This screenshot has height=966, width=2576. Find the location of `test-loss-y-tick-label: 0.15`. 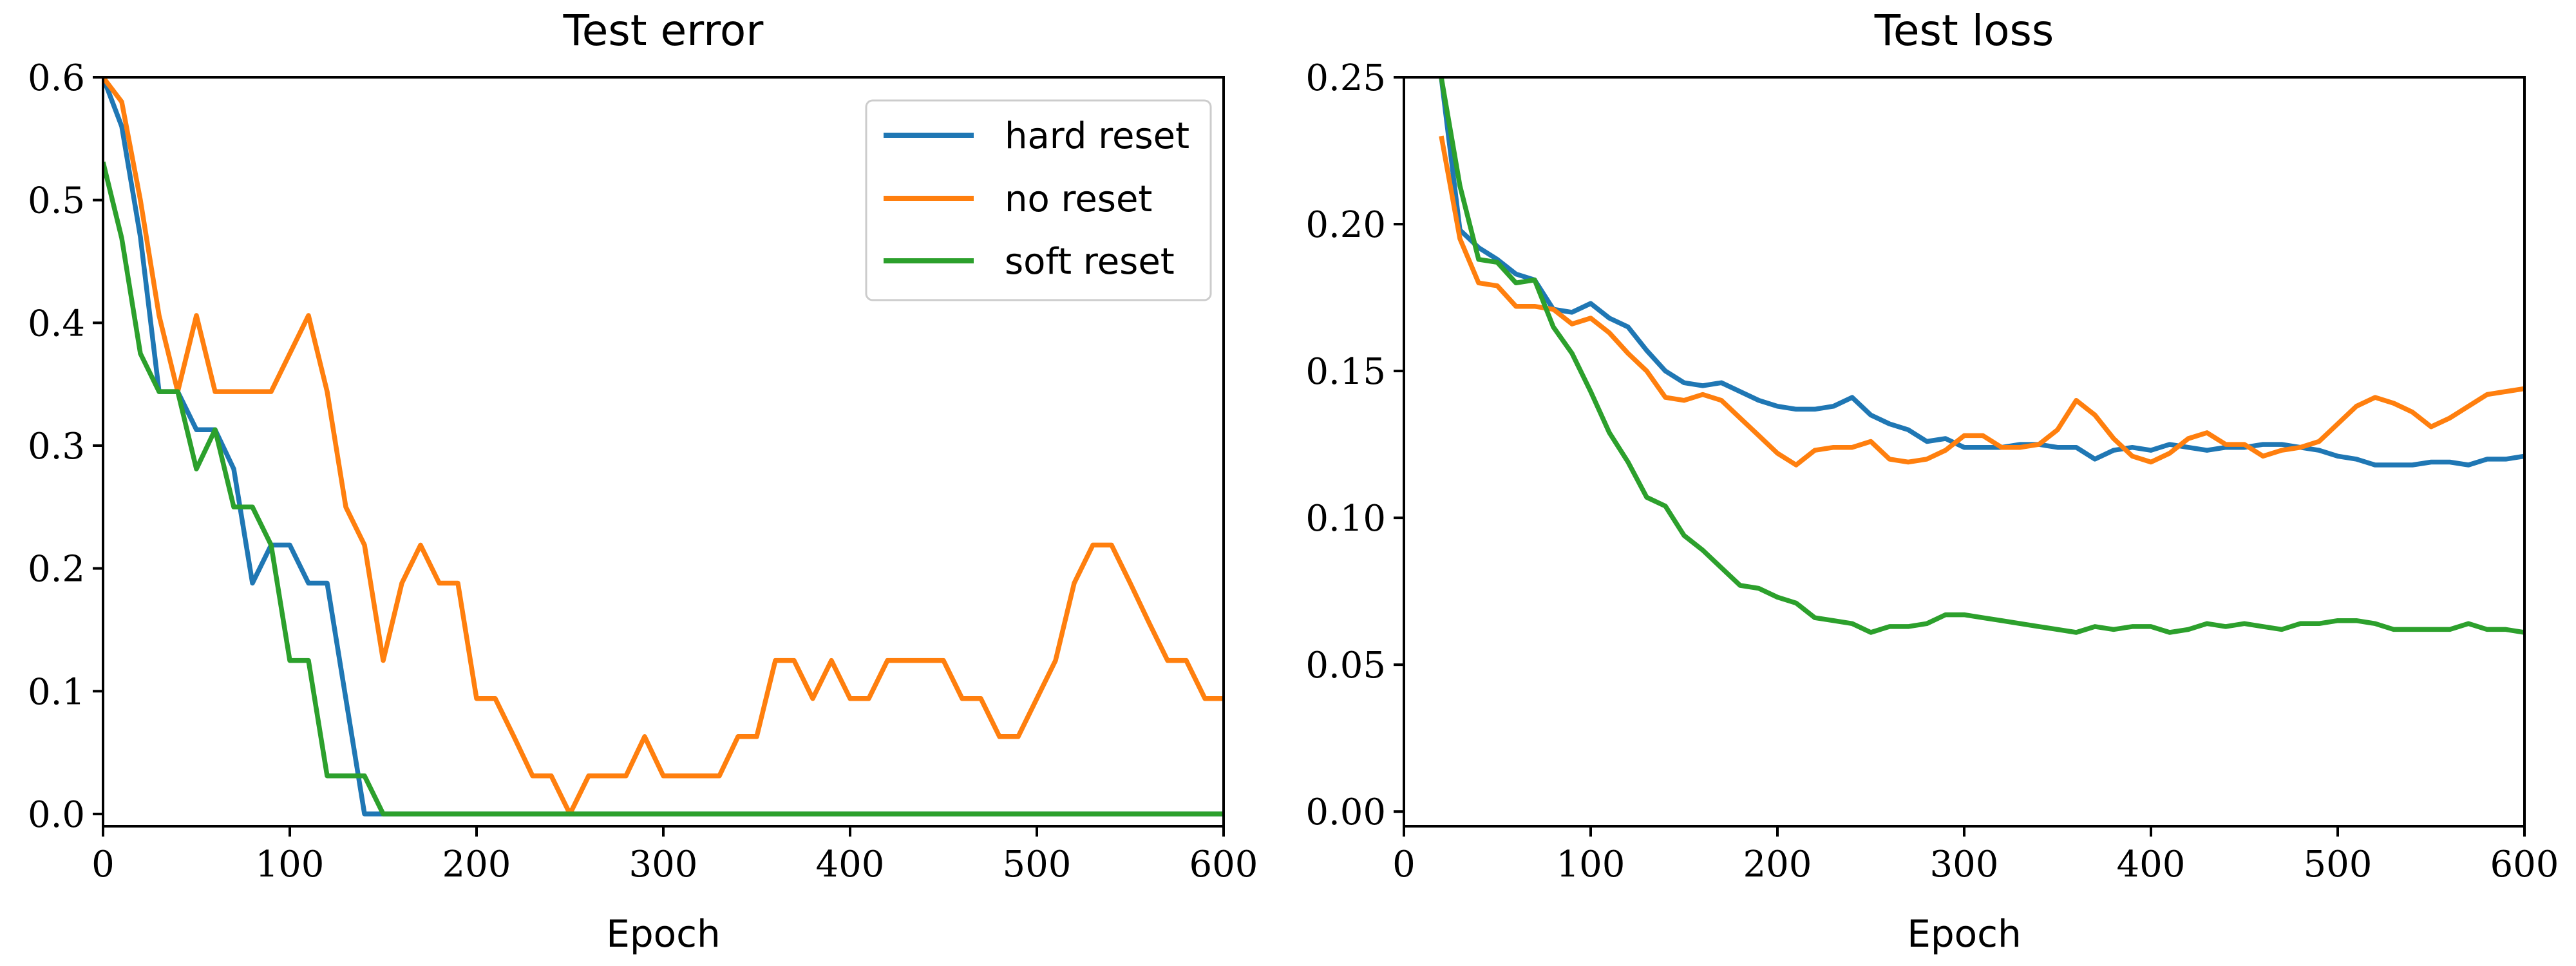

test-loss-y-tick-label: 0.15 is located at coordinates (1345, 372).